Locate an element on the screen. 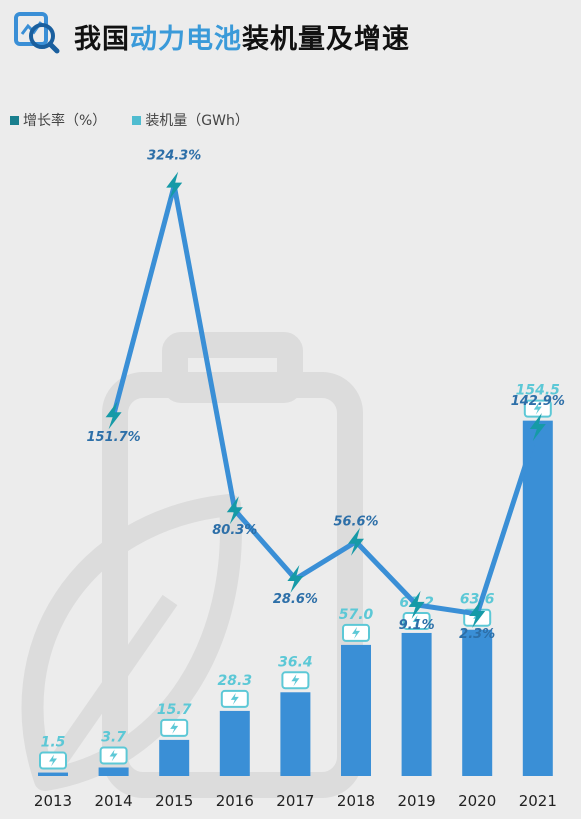 Image resolution: width=581 pixels, height=819 pixels. growth-value-label: 324.3% is located at coordinates (174, 156).